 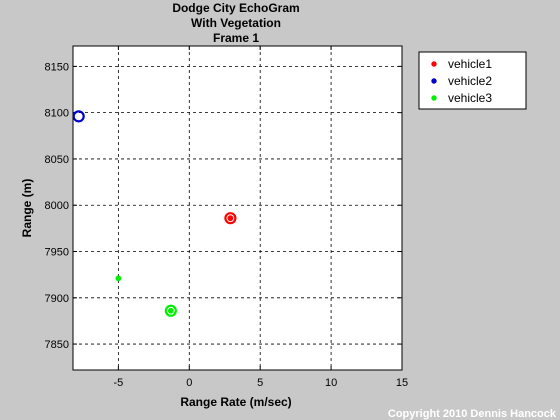 What do you see at coordinates (331, 383) in the screenshot?
I see `x-tick-label: 10` at bounding box center [331, 383].